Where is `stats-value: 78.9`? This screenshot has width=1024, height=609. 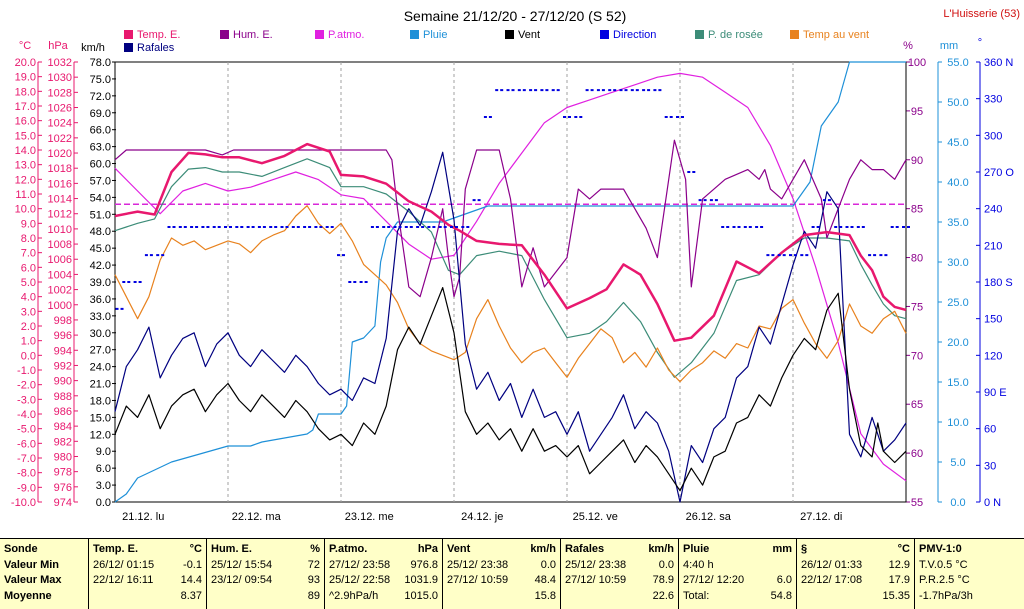
stats-value: 78.9 is located at coordinates (663, 580).